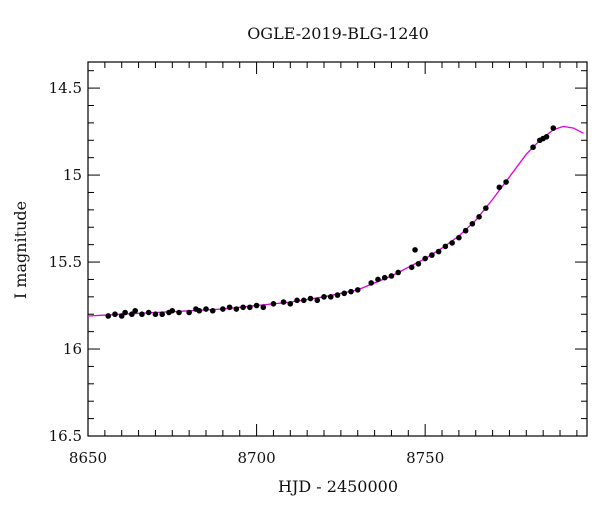 The image size is (600, 512). What do you see at coordinates (256, 458) in the screenshot?
I see `x-tick-label: 8700` at bounding box center [256, 458].